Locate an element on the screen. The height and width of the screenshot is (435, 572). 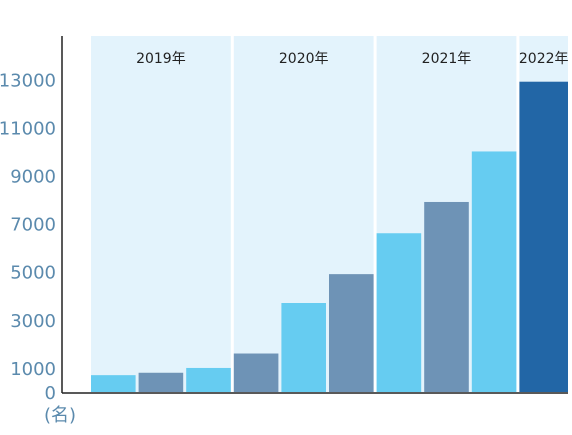
y-tick-label: 3000 is located at coordinates (33, 321).